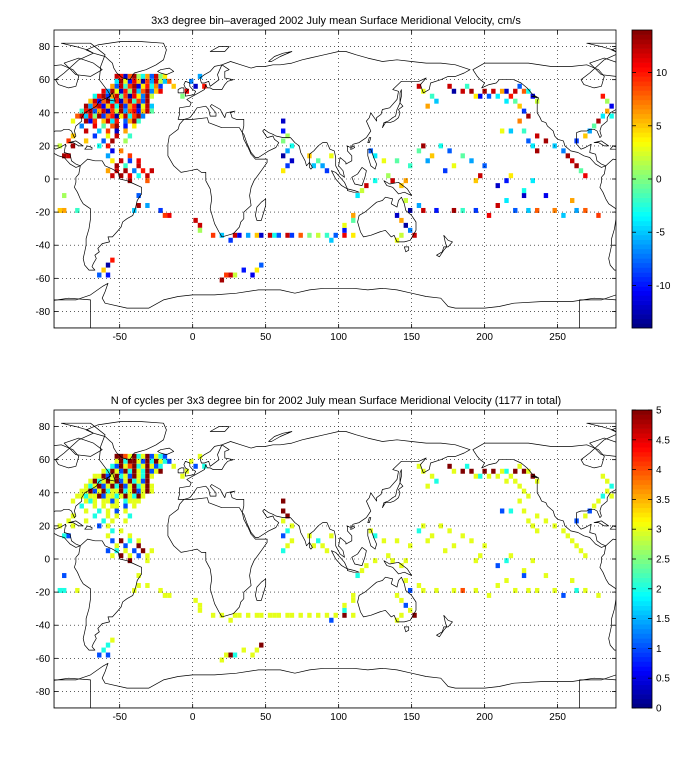 Image resolution: width=696 pixels, height=760 pixels. I want to click on coastline-north-america, so click(544, 485).